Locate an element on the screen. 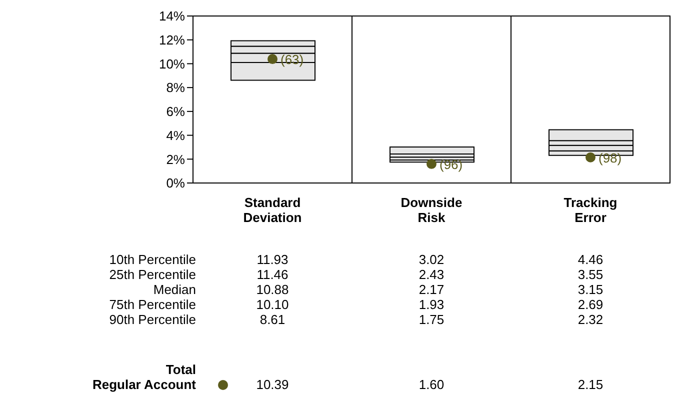  data-label: 3.55 is located at coordinates (590, 274).